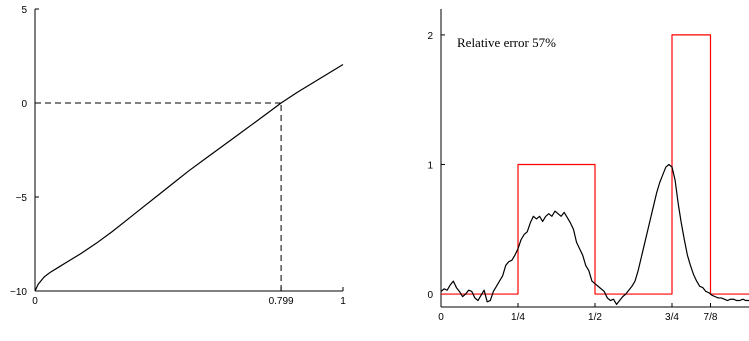 The width and height of the screenshot is (749, 341). I want to click on x-tick-label: 1, so click(343, 301).